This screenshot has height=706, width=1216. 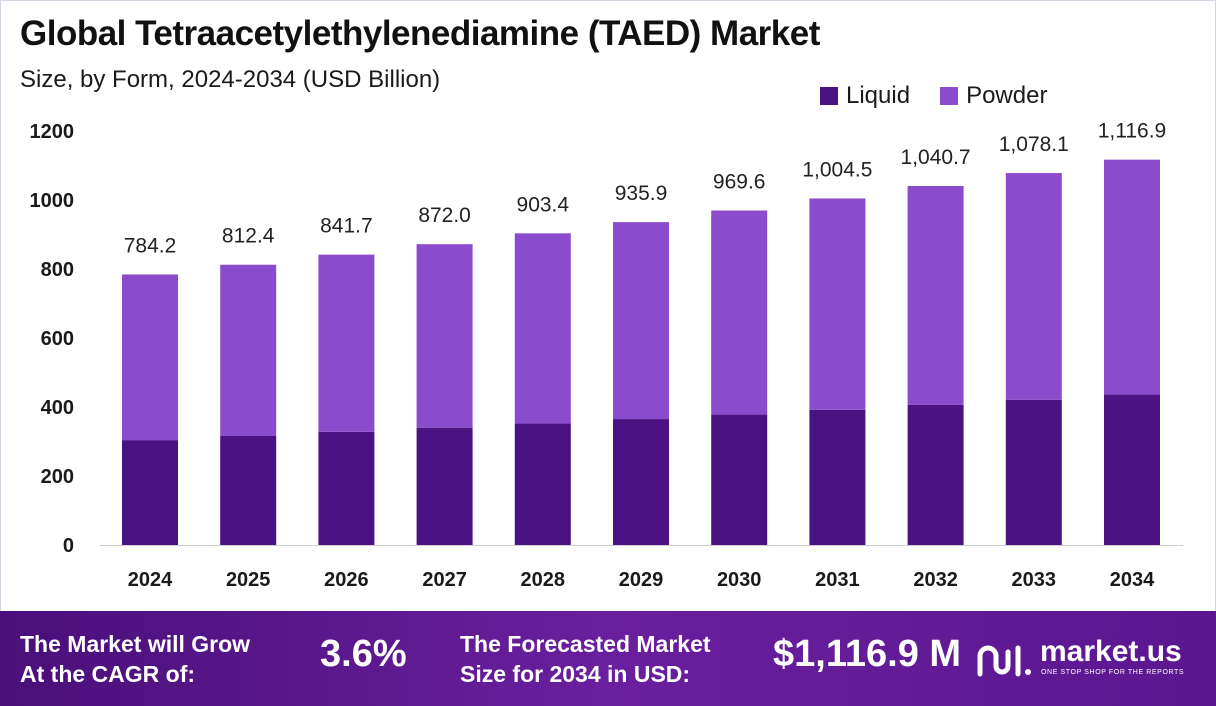 I want to click on x-tick-label-2031: 2031, so click(x=837, y=580).